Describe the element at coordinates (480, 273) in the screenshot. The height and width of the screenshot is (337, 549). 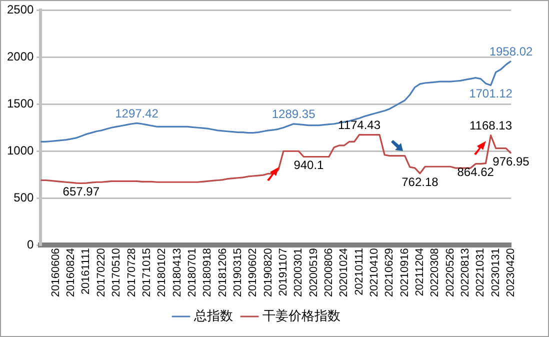
I see `x-tick-label: 20221031` at that location.